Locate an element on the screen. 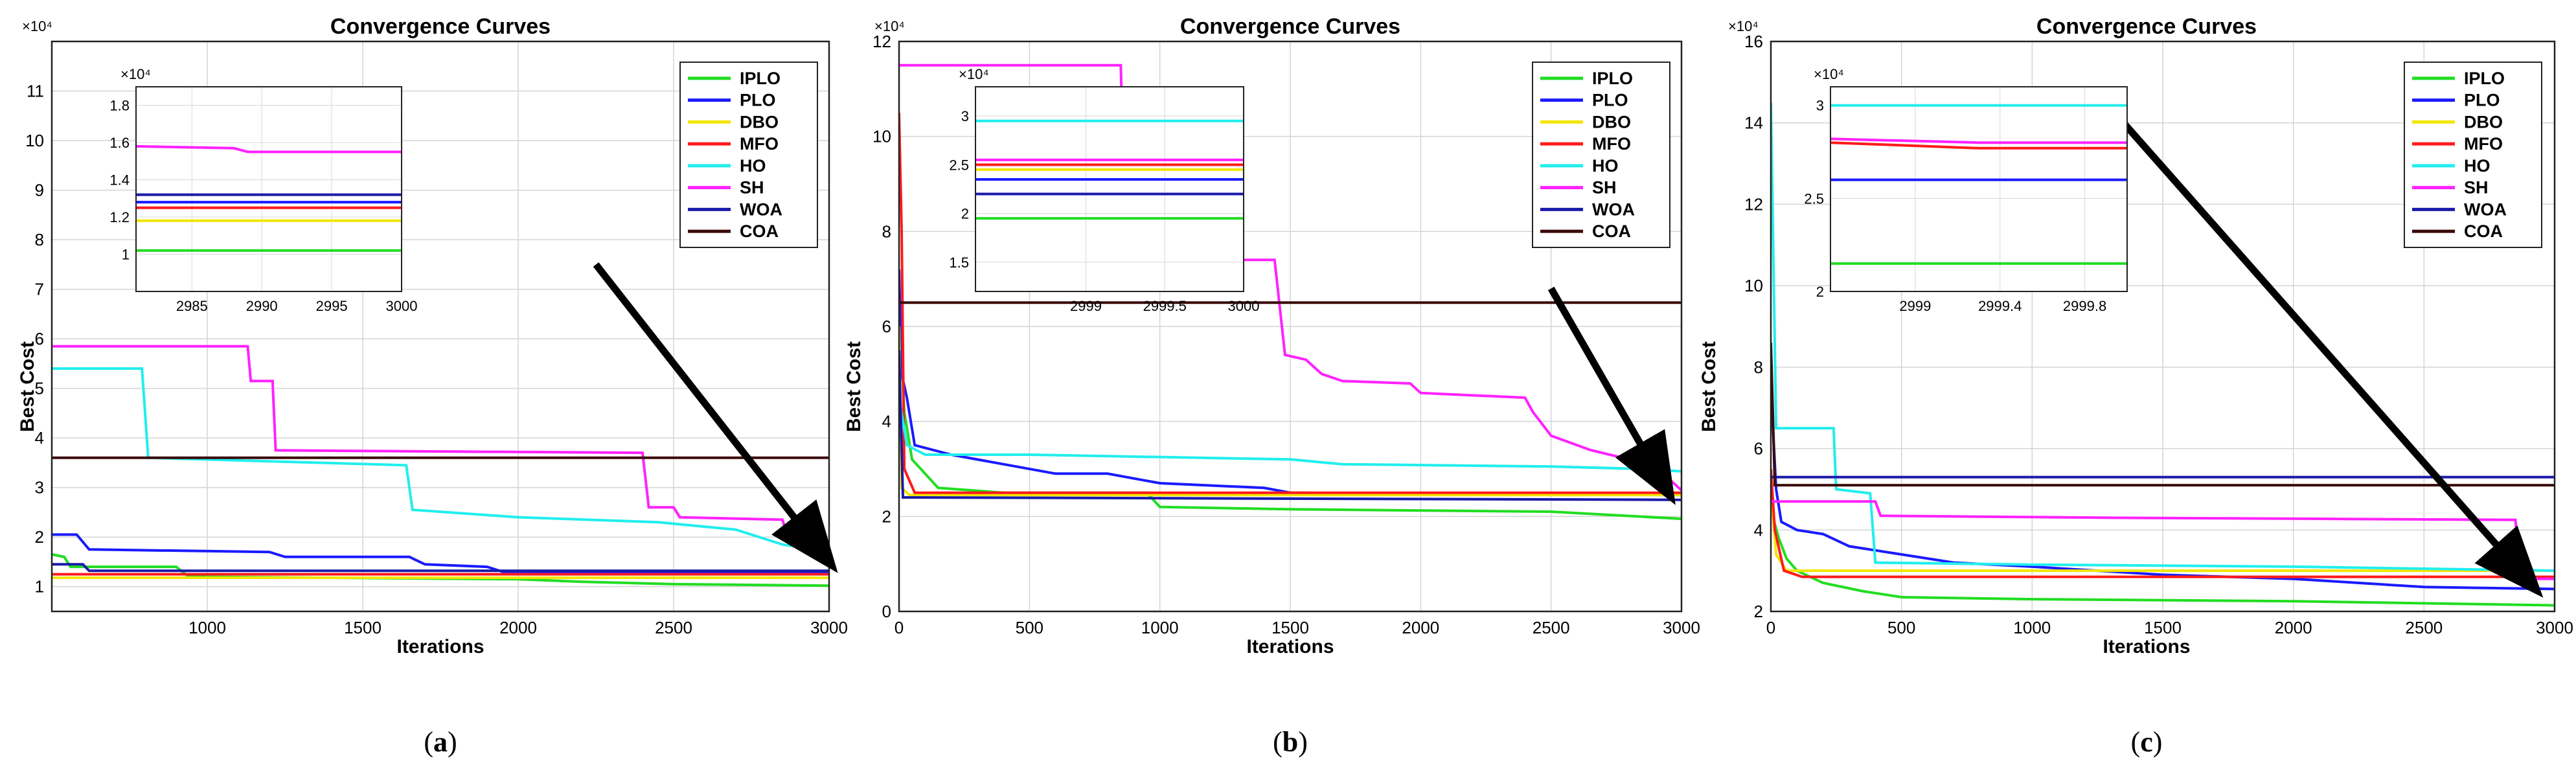 This screenshot has width=2576, height=774. inset-y-exponent-label: ×10⁴ is located at coordinates (974, 74).